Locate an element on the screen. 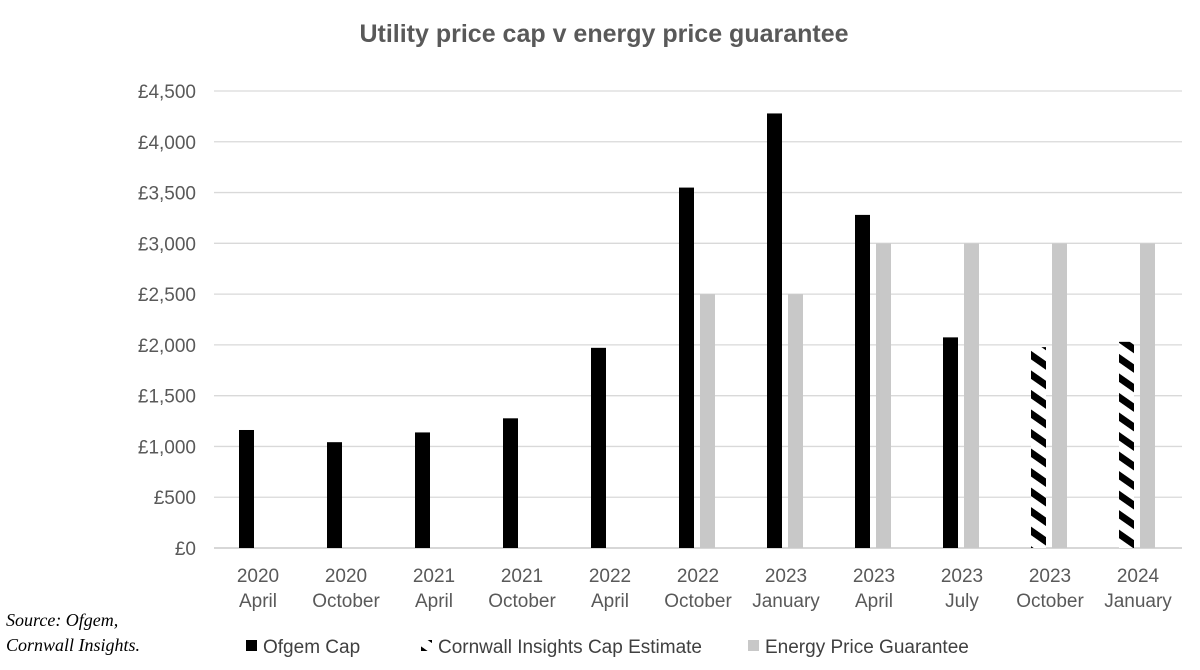  y-tick-label: £1,500 is located at coordinates (167, 397).